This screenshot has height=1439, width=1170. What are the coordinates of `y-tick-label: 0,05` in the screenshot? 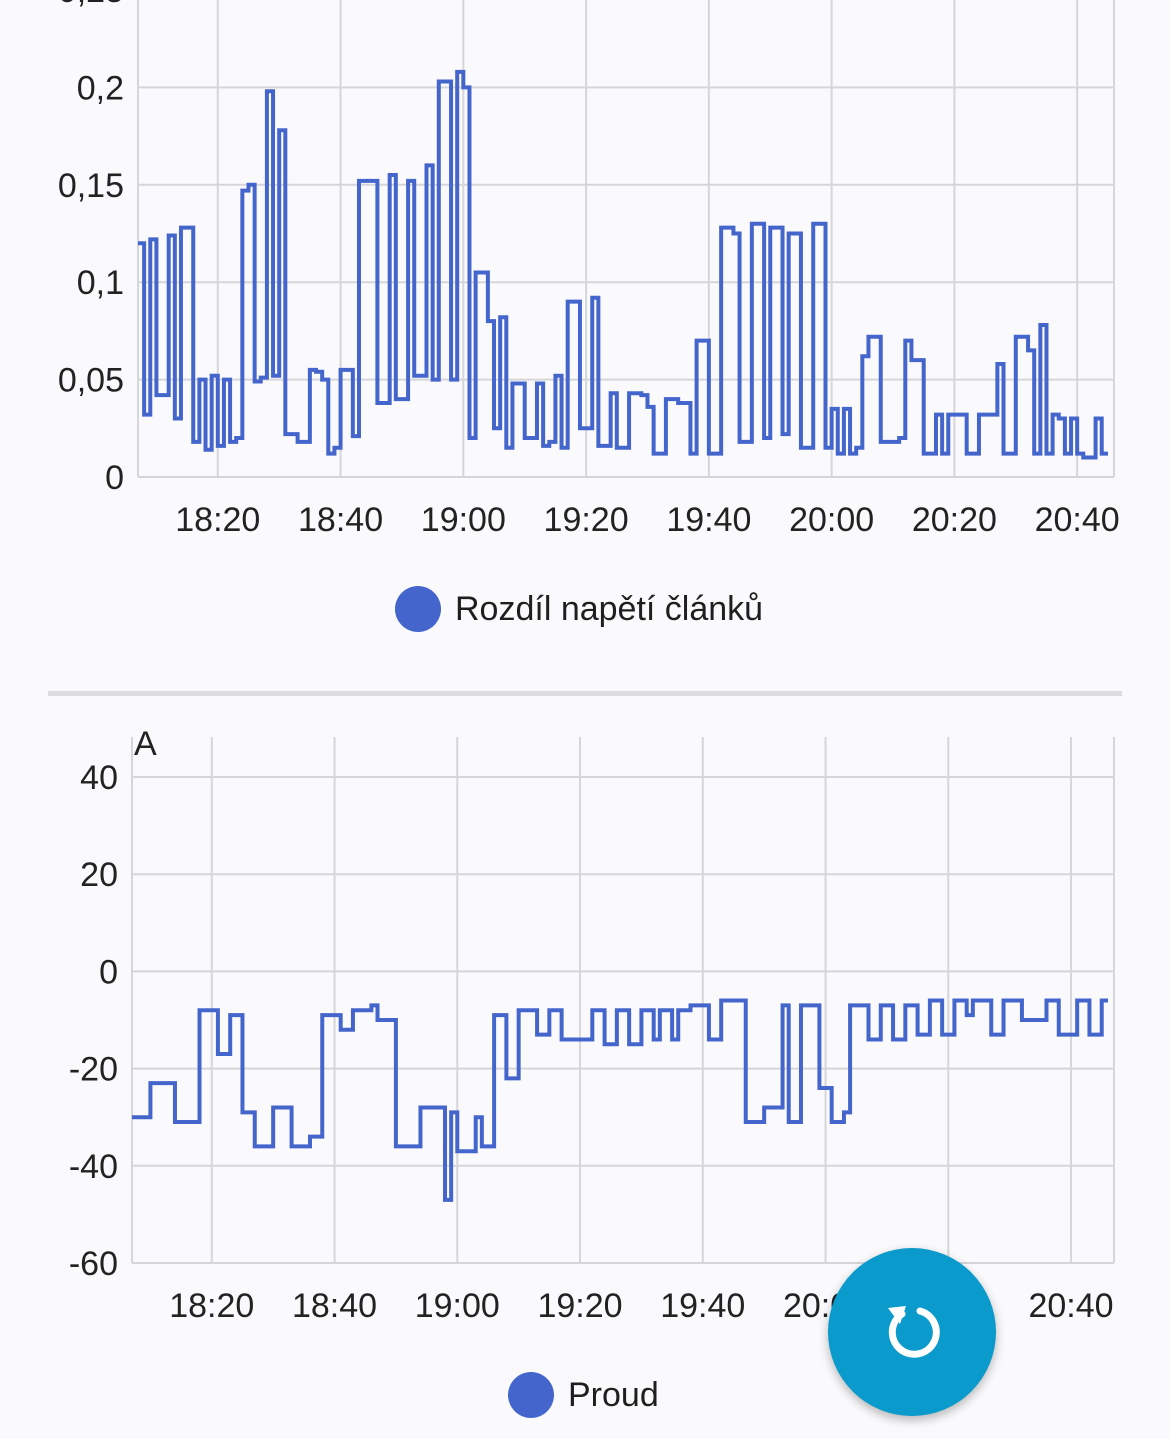 It's located at (91, 381).